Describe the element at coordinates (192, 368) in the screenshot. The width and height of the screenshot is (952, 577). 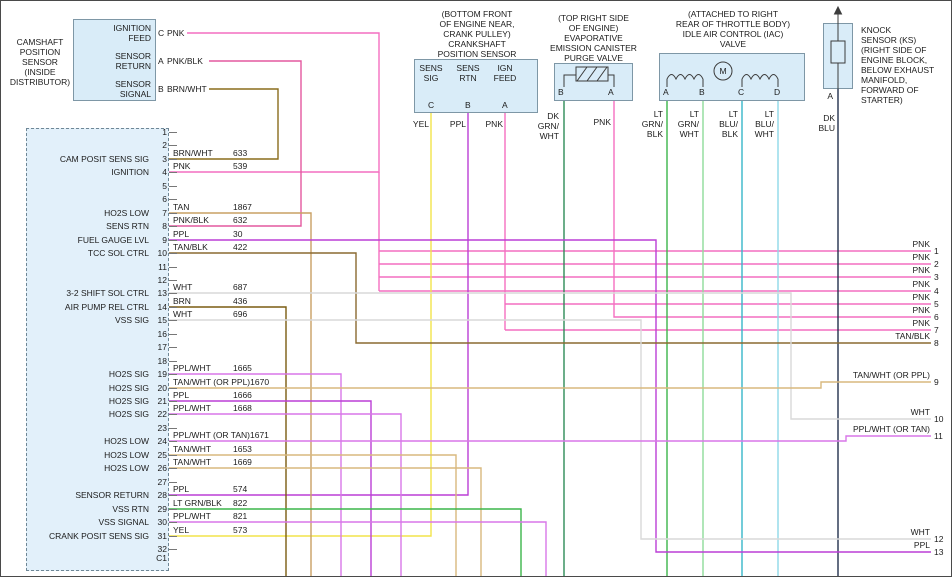
I see `pcm-pin-wire-color: PPL/WHT` at that location.